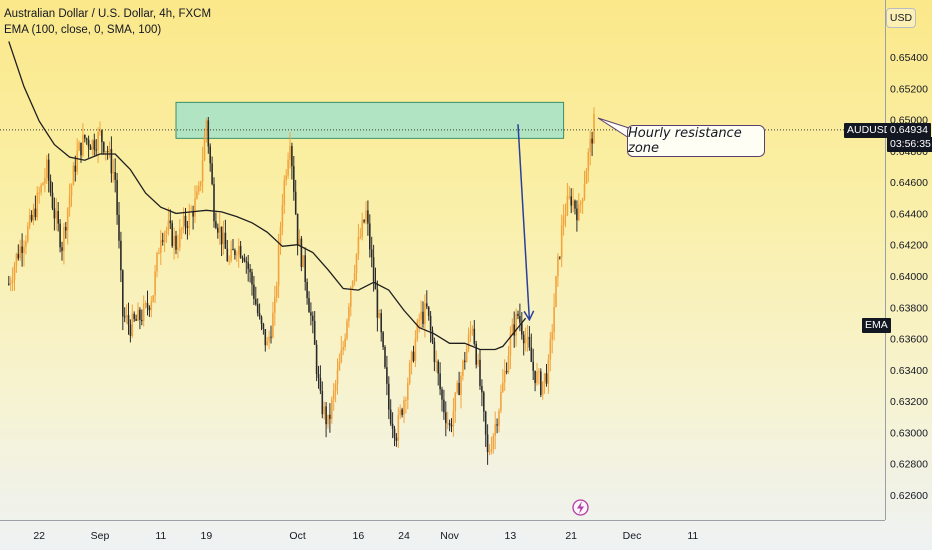 This screenshot has height=550, width=932. Describe the element at coordinates (370, 120) in the screenshot. I see `resistance-zone-box` at that location.